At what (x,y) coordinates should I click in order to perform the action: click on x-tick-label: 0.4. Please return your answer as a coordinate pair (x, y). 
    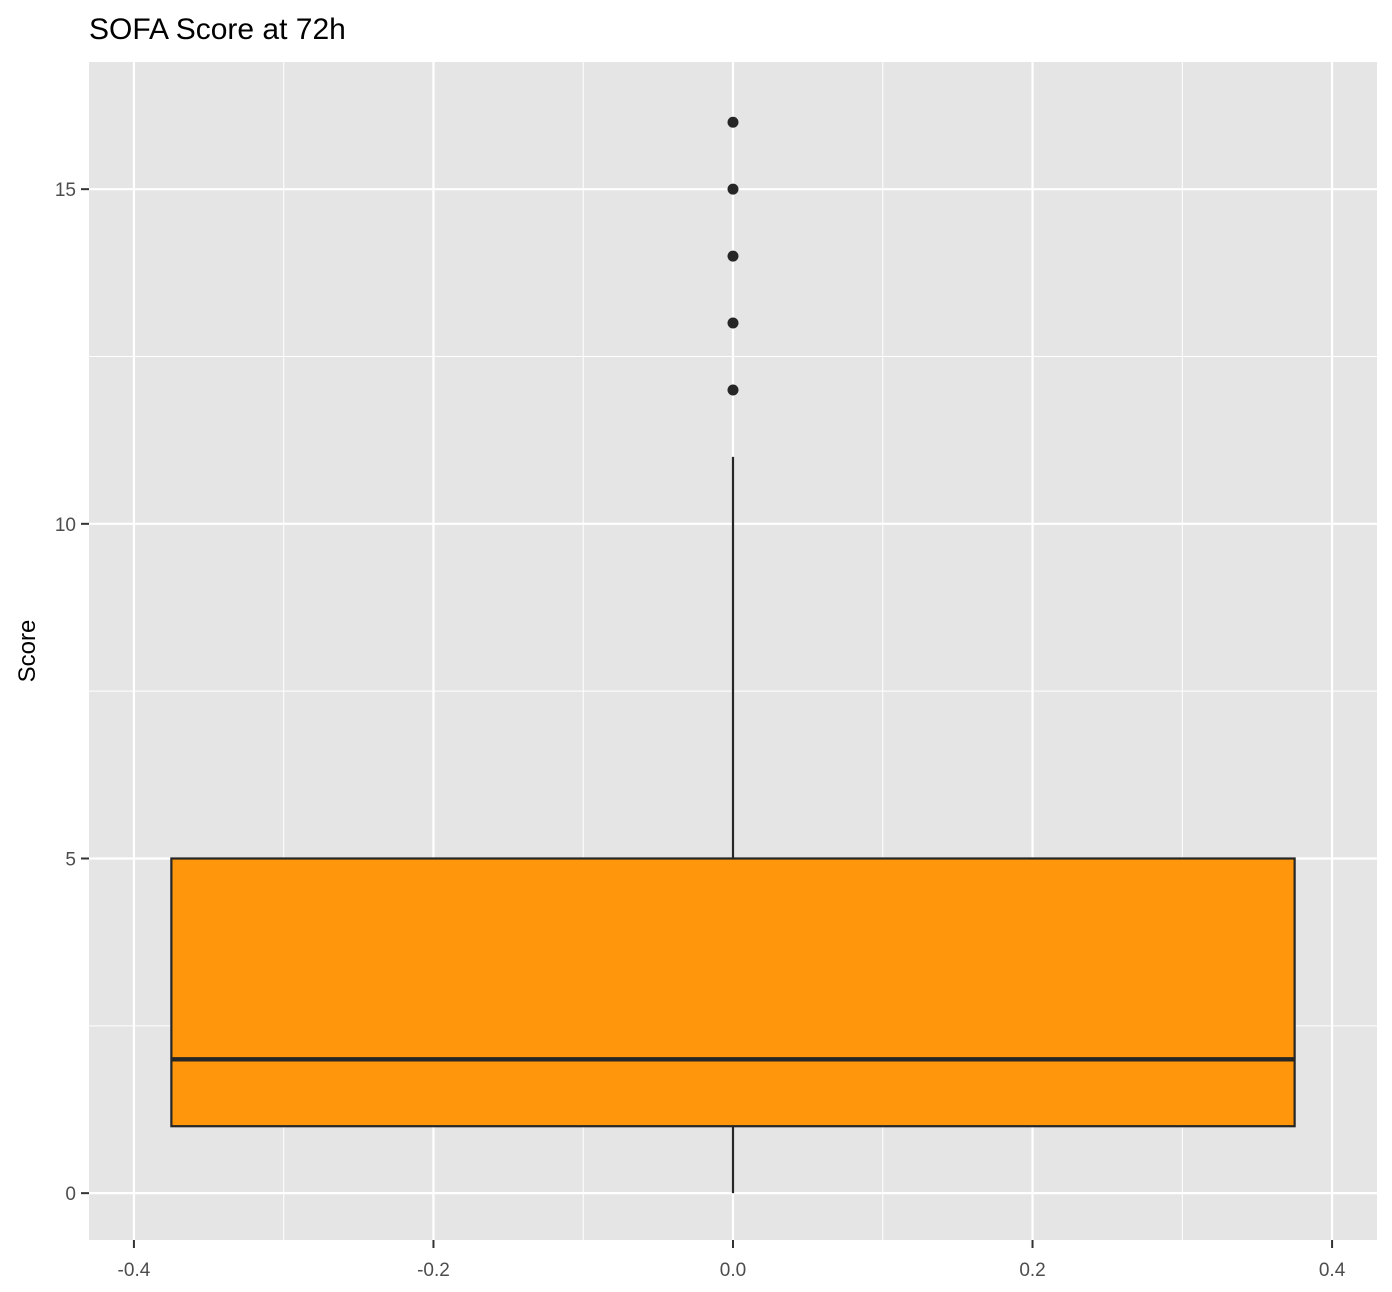
    Looking at the image, I should click on (1332, 1270).